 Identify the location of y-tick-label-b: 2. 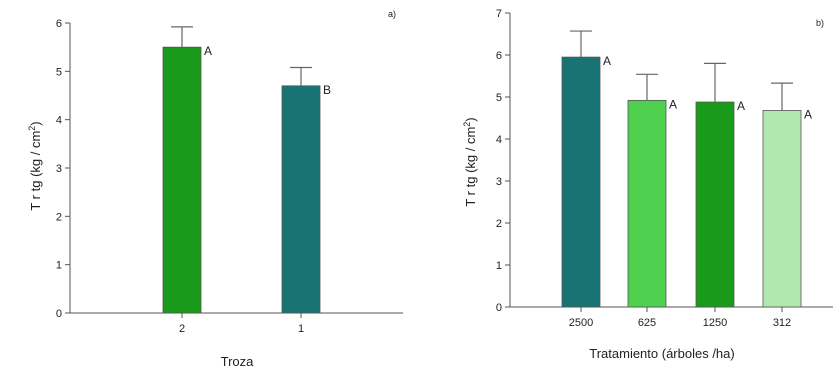
(499, 224).